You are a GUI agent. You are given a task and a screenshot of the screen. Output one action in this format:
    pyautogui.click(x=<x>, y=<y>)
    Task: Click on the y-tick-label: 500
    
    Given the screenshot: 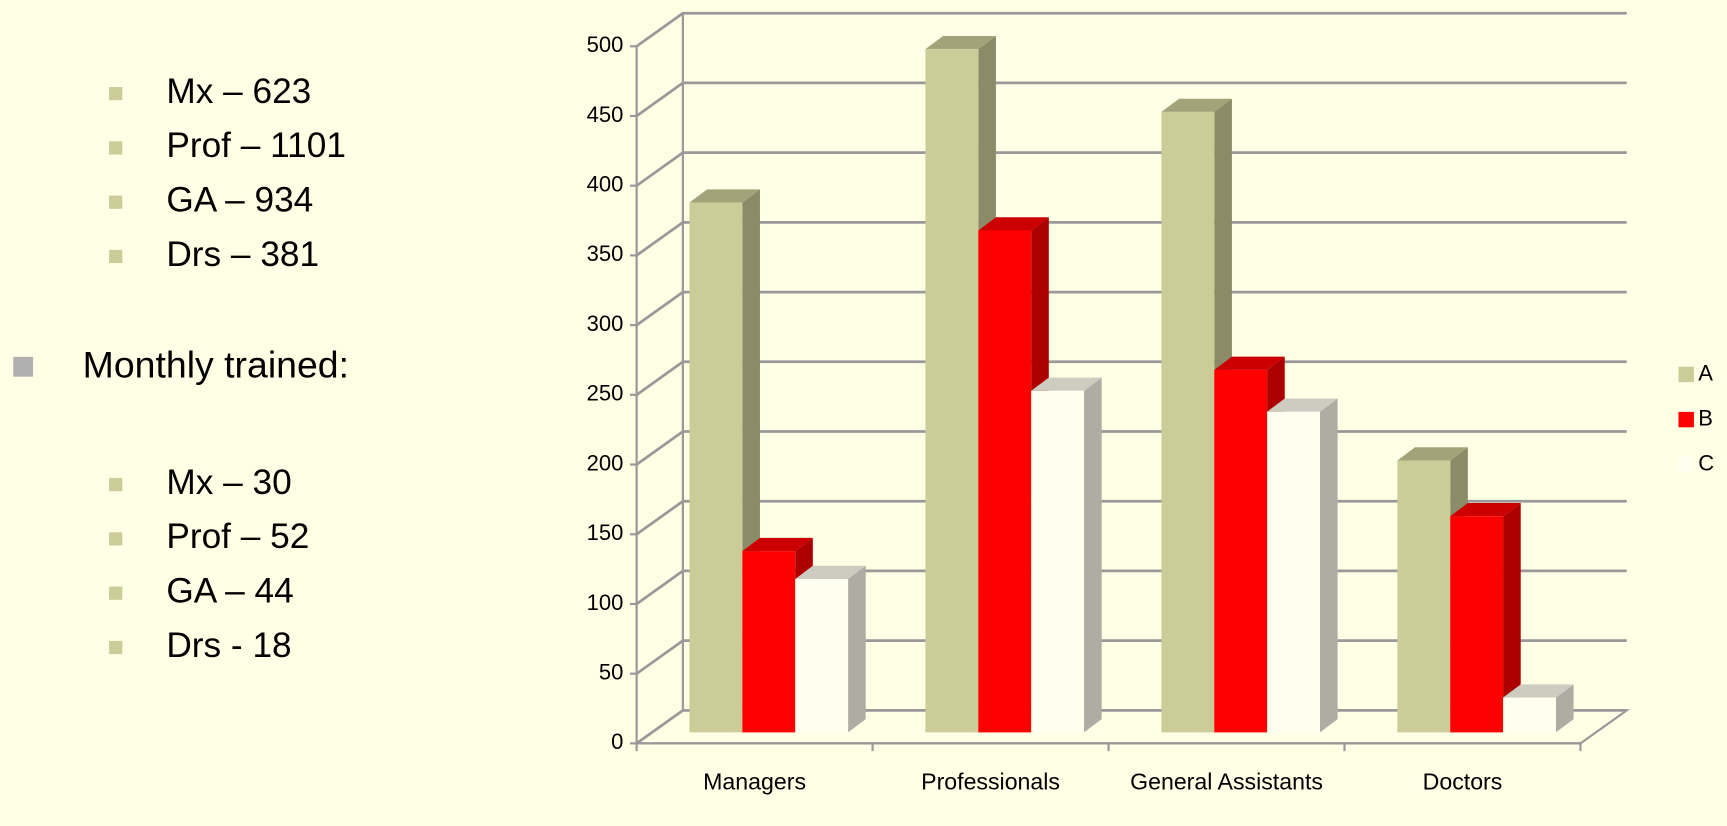 What is the action you would take?
    pyautogui.click(x=605, y=44)
    